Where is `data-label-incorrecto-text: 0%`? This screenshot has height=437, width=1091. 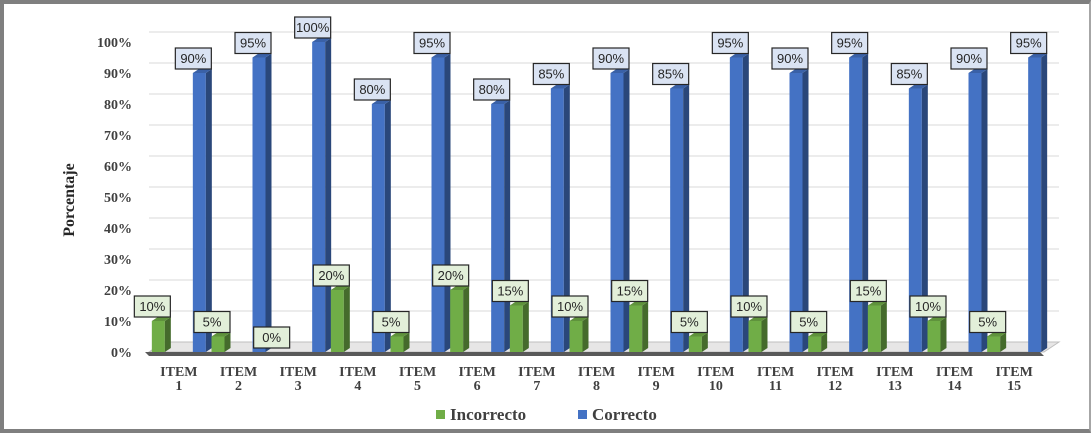 data-label-incorrecto-text: 0% is located at coordinates (271, 337).